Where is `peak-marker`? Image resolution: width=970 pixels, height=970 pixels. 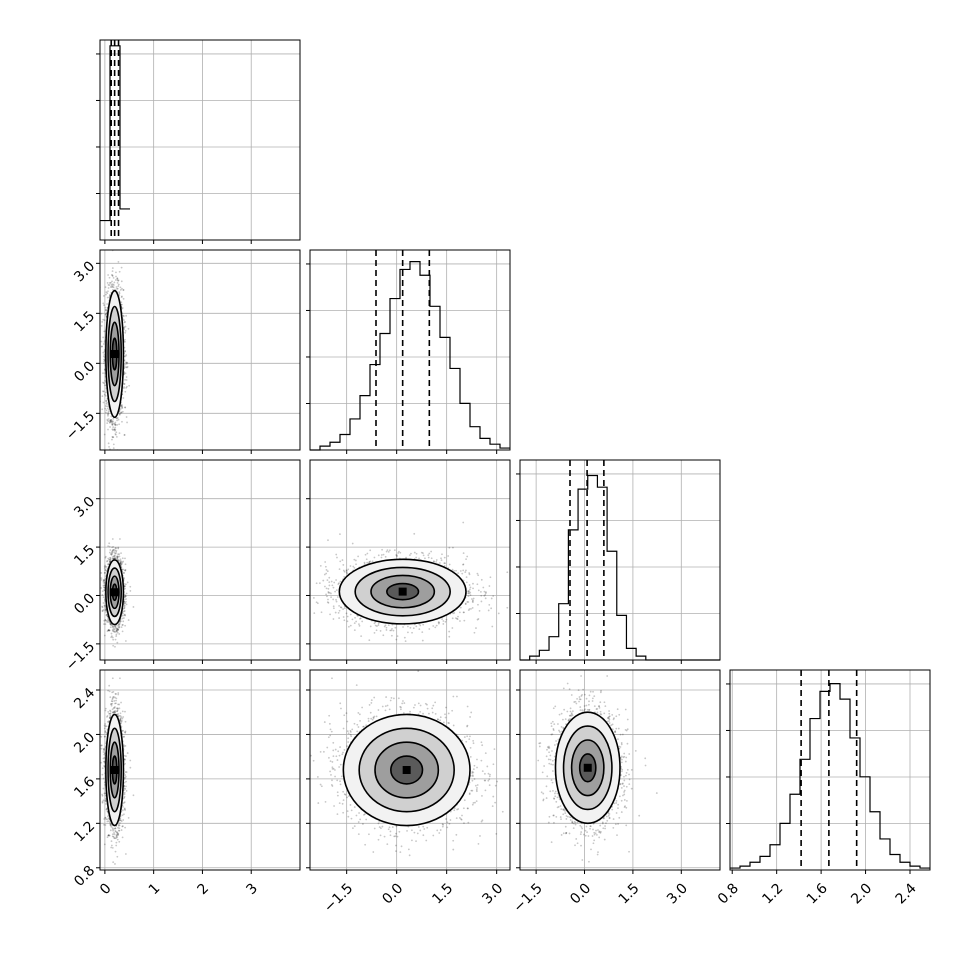
peak-marker is located at coordinates (402, 591).